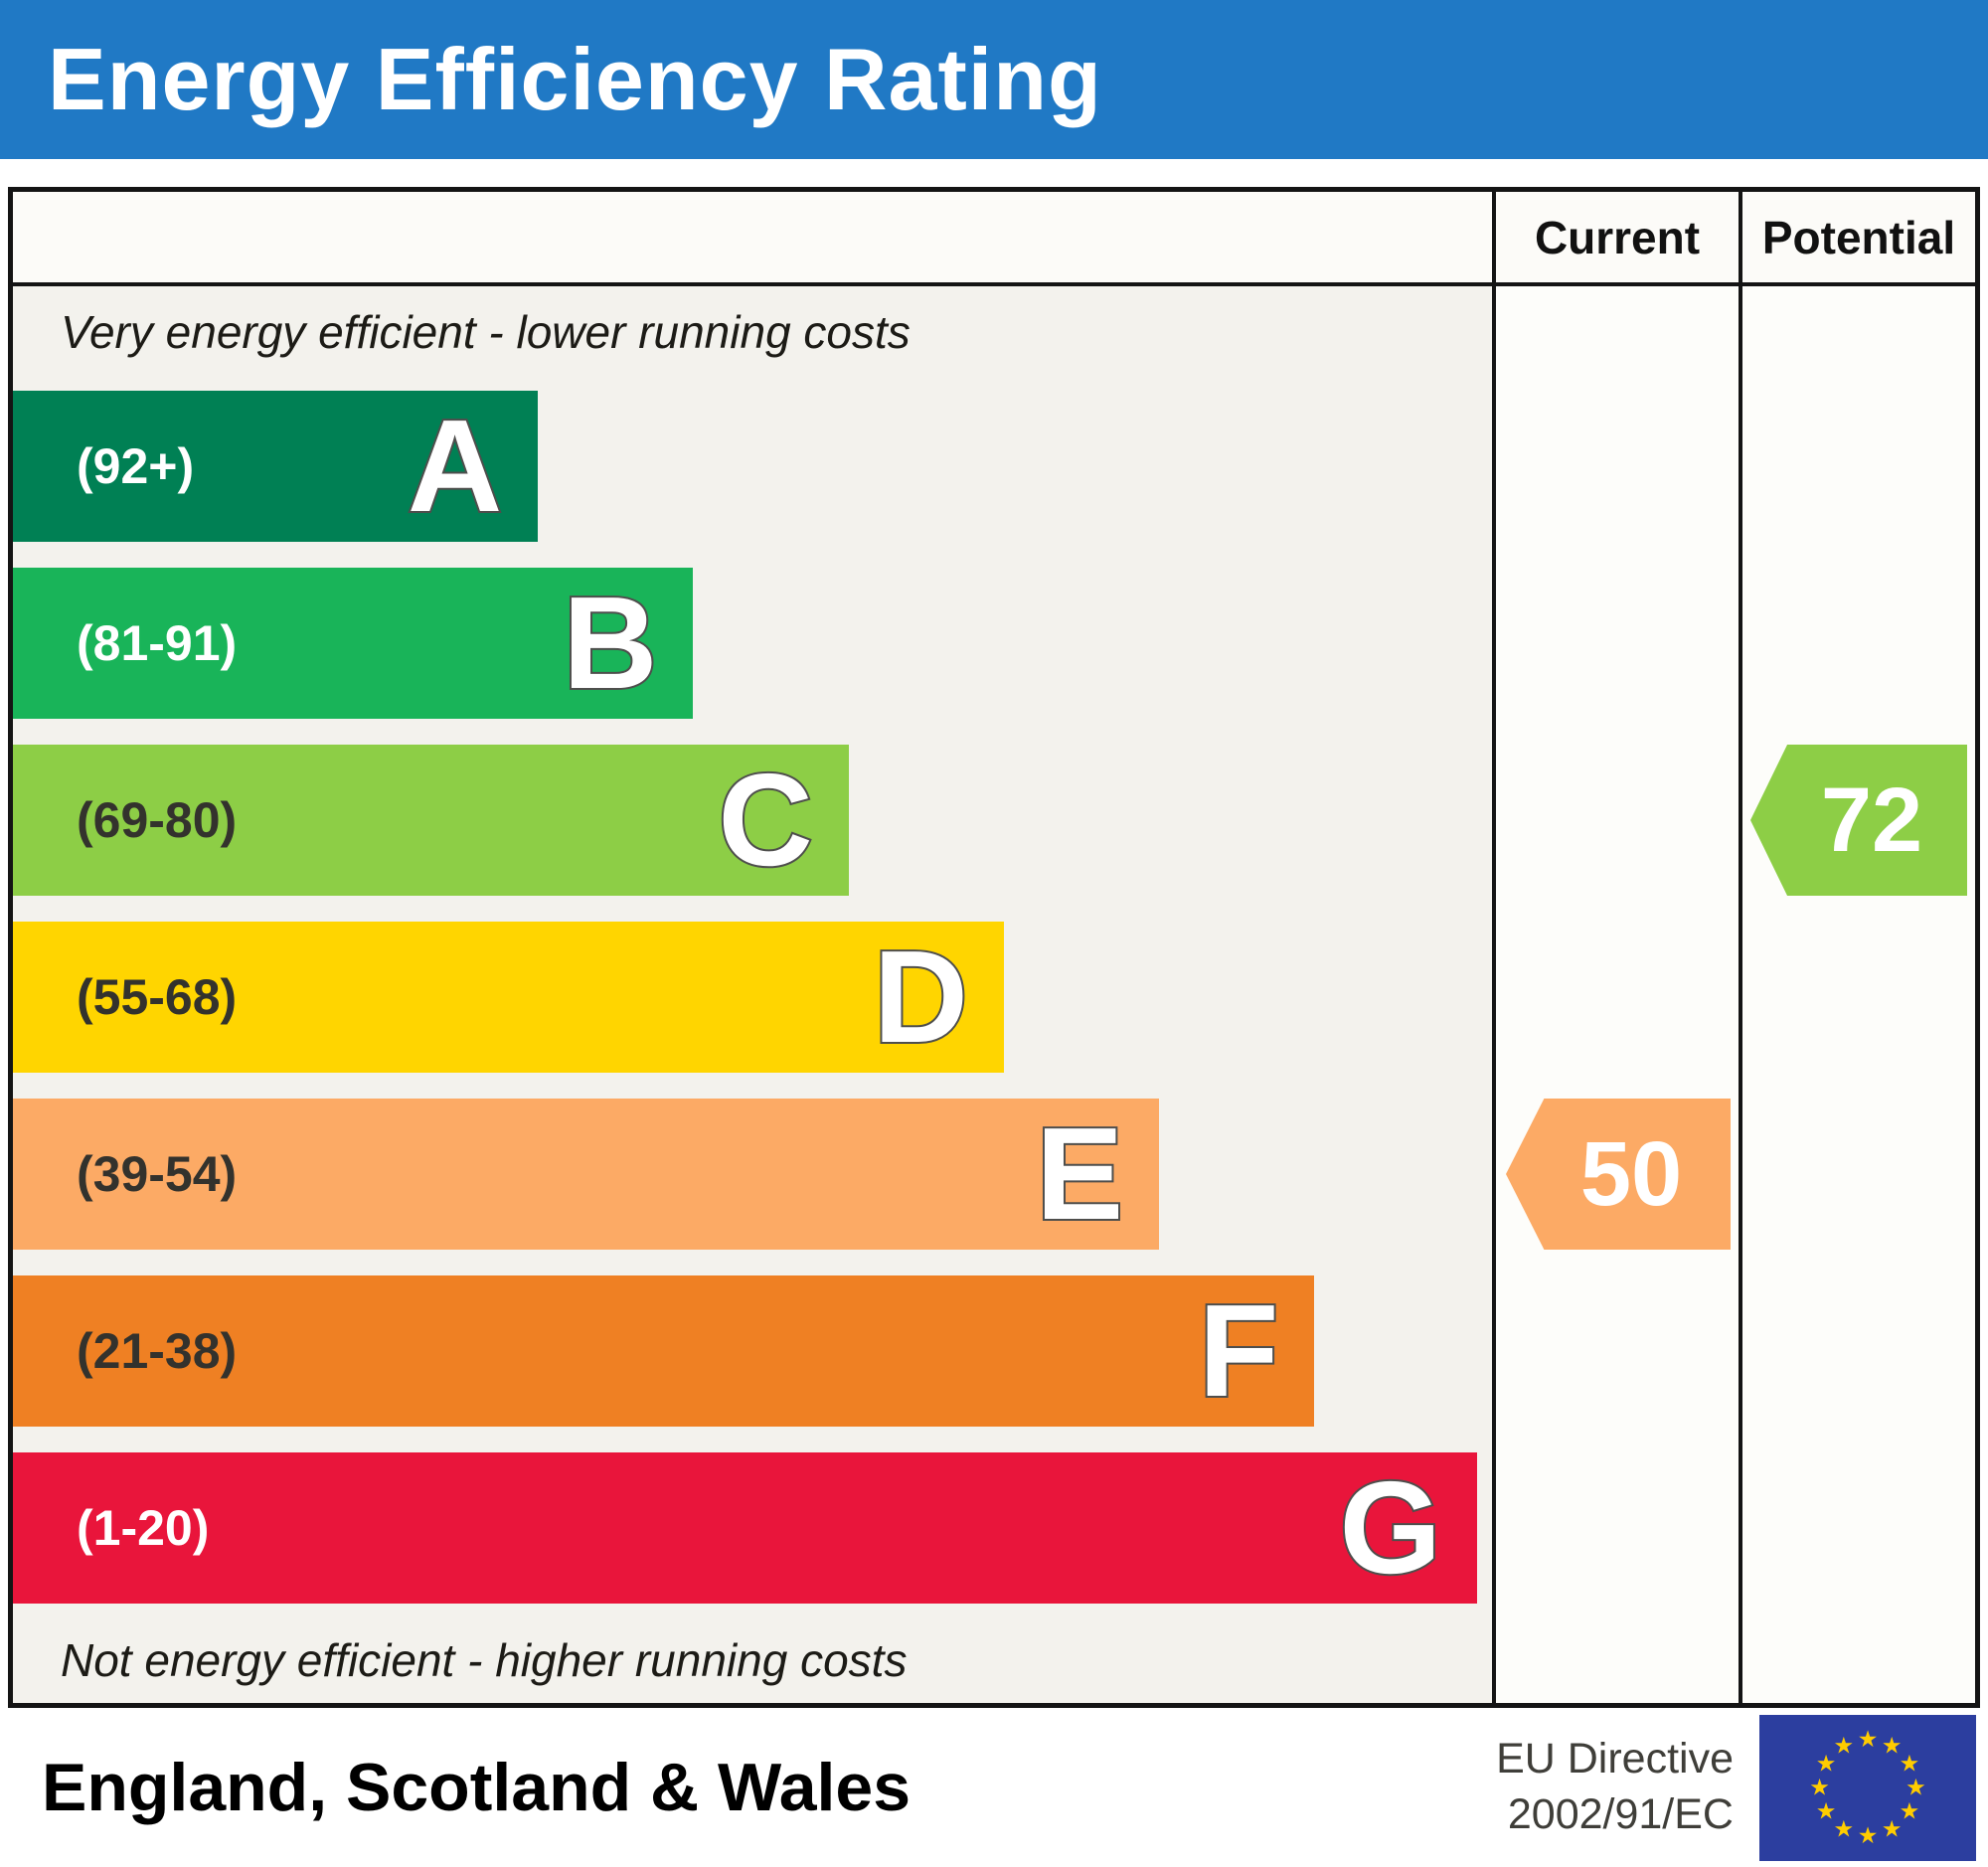  What do you see at coordinates (136, 466) in the screenshot?
I see `band-range-label: (92+)` at bounding box center [136, 466].